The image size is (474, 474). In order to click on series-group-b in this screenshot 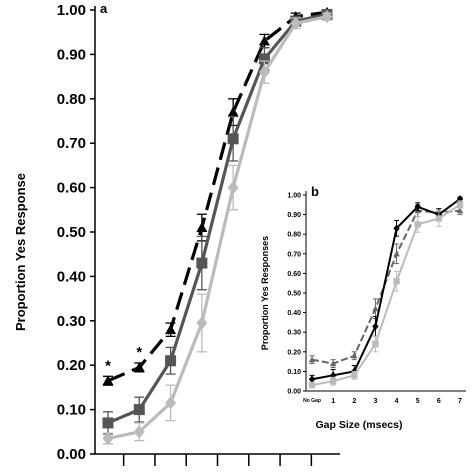, I will do `click(386, 292)`.